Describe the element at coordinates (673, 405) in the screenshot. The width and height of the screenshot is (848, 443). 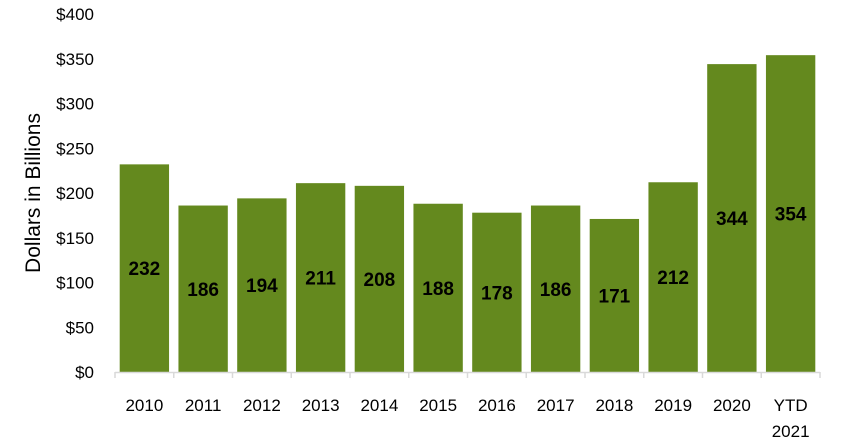
I see `x-tick-label: 2019` at that location.